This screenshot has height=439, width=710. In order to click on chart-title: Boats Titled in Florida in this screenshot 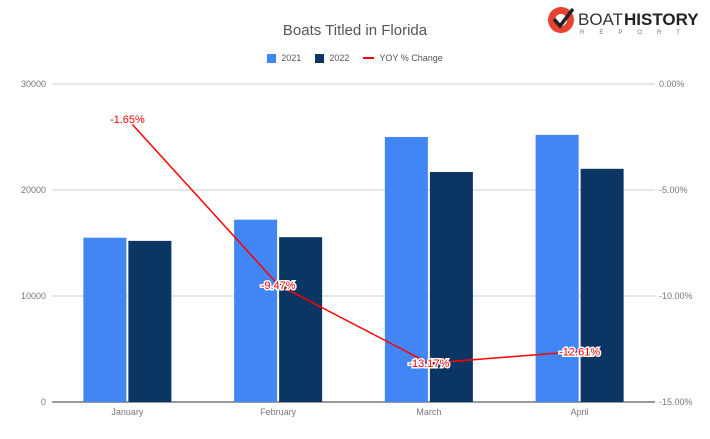, I will do `click(355, 30)`.